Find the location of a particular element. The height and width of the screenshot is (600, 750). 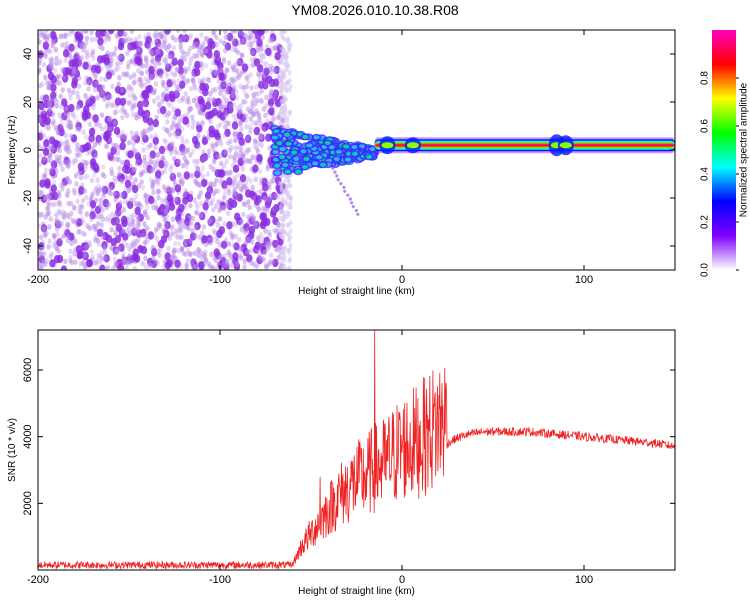

spectrogram-xtick-label: -200 is located at coordinates (38, 280).